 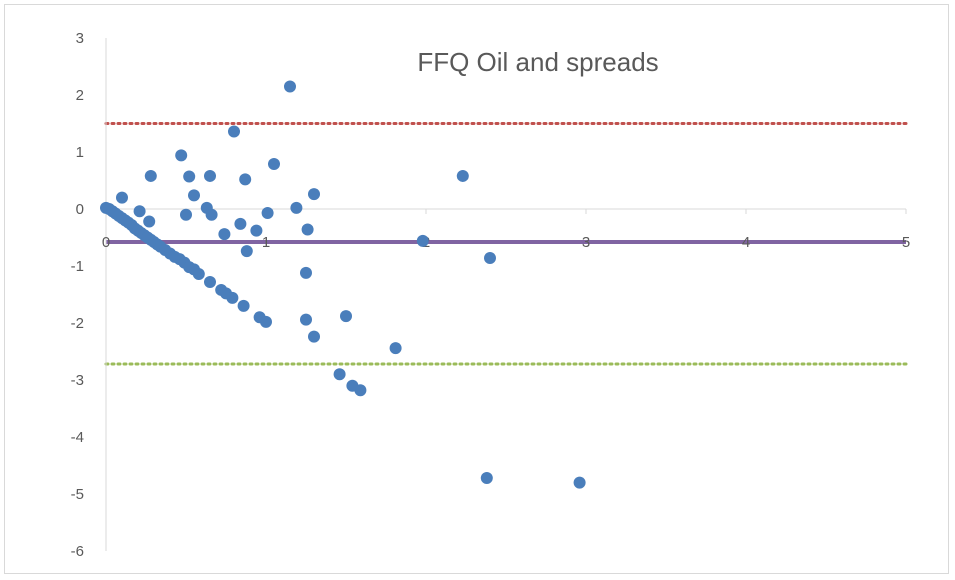 I want to click on x-tick-label: 0, so click(x=106, y=242).